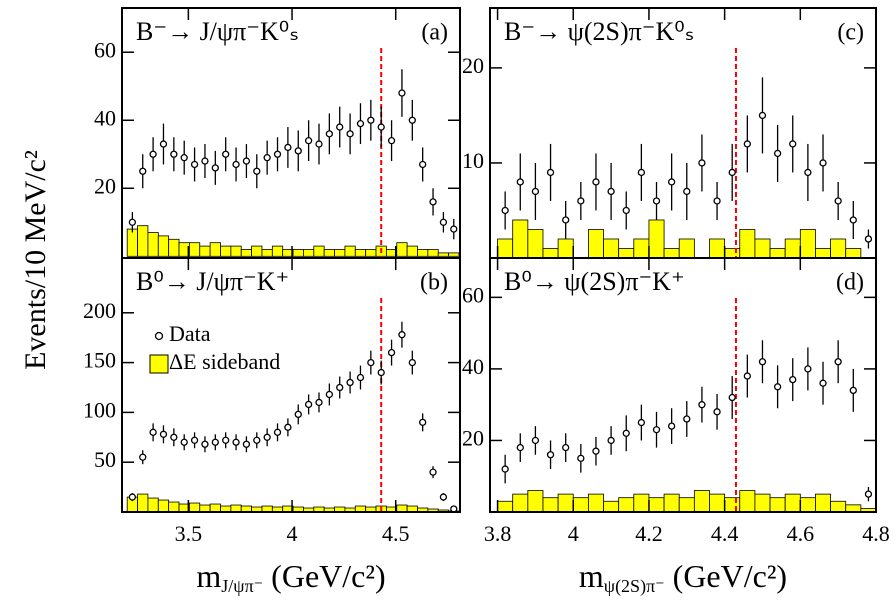 Image resolution: width=896 pixels, height=609 pixels. Describe the element at coordinates (208, 576) in the screenshot. I see `x-axis-label-symbol: m` at that location.